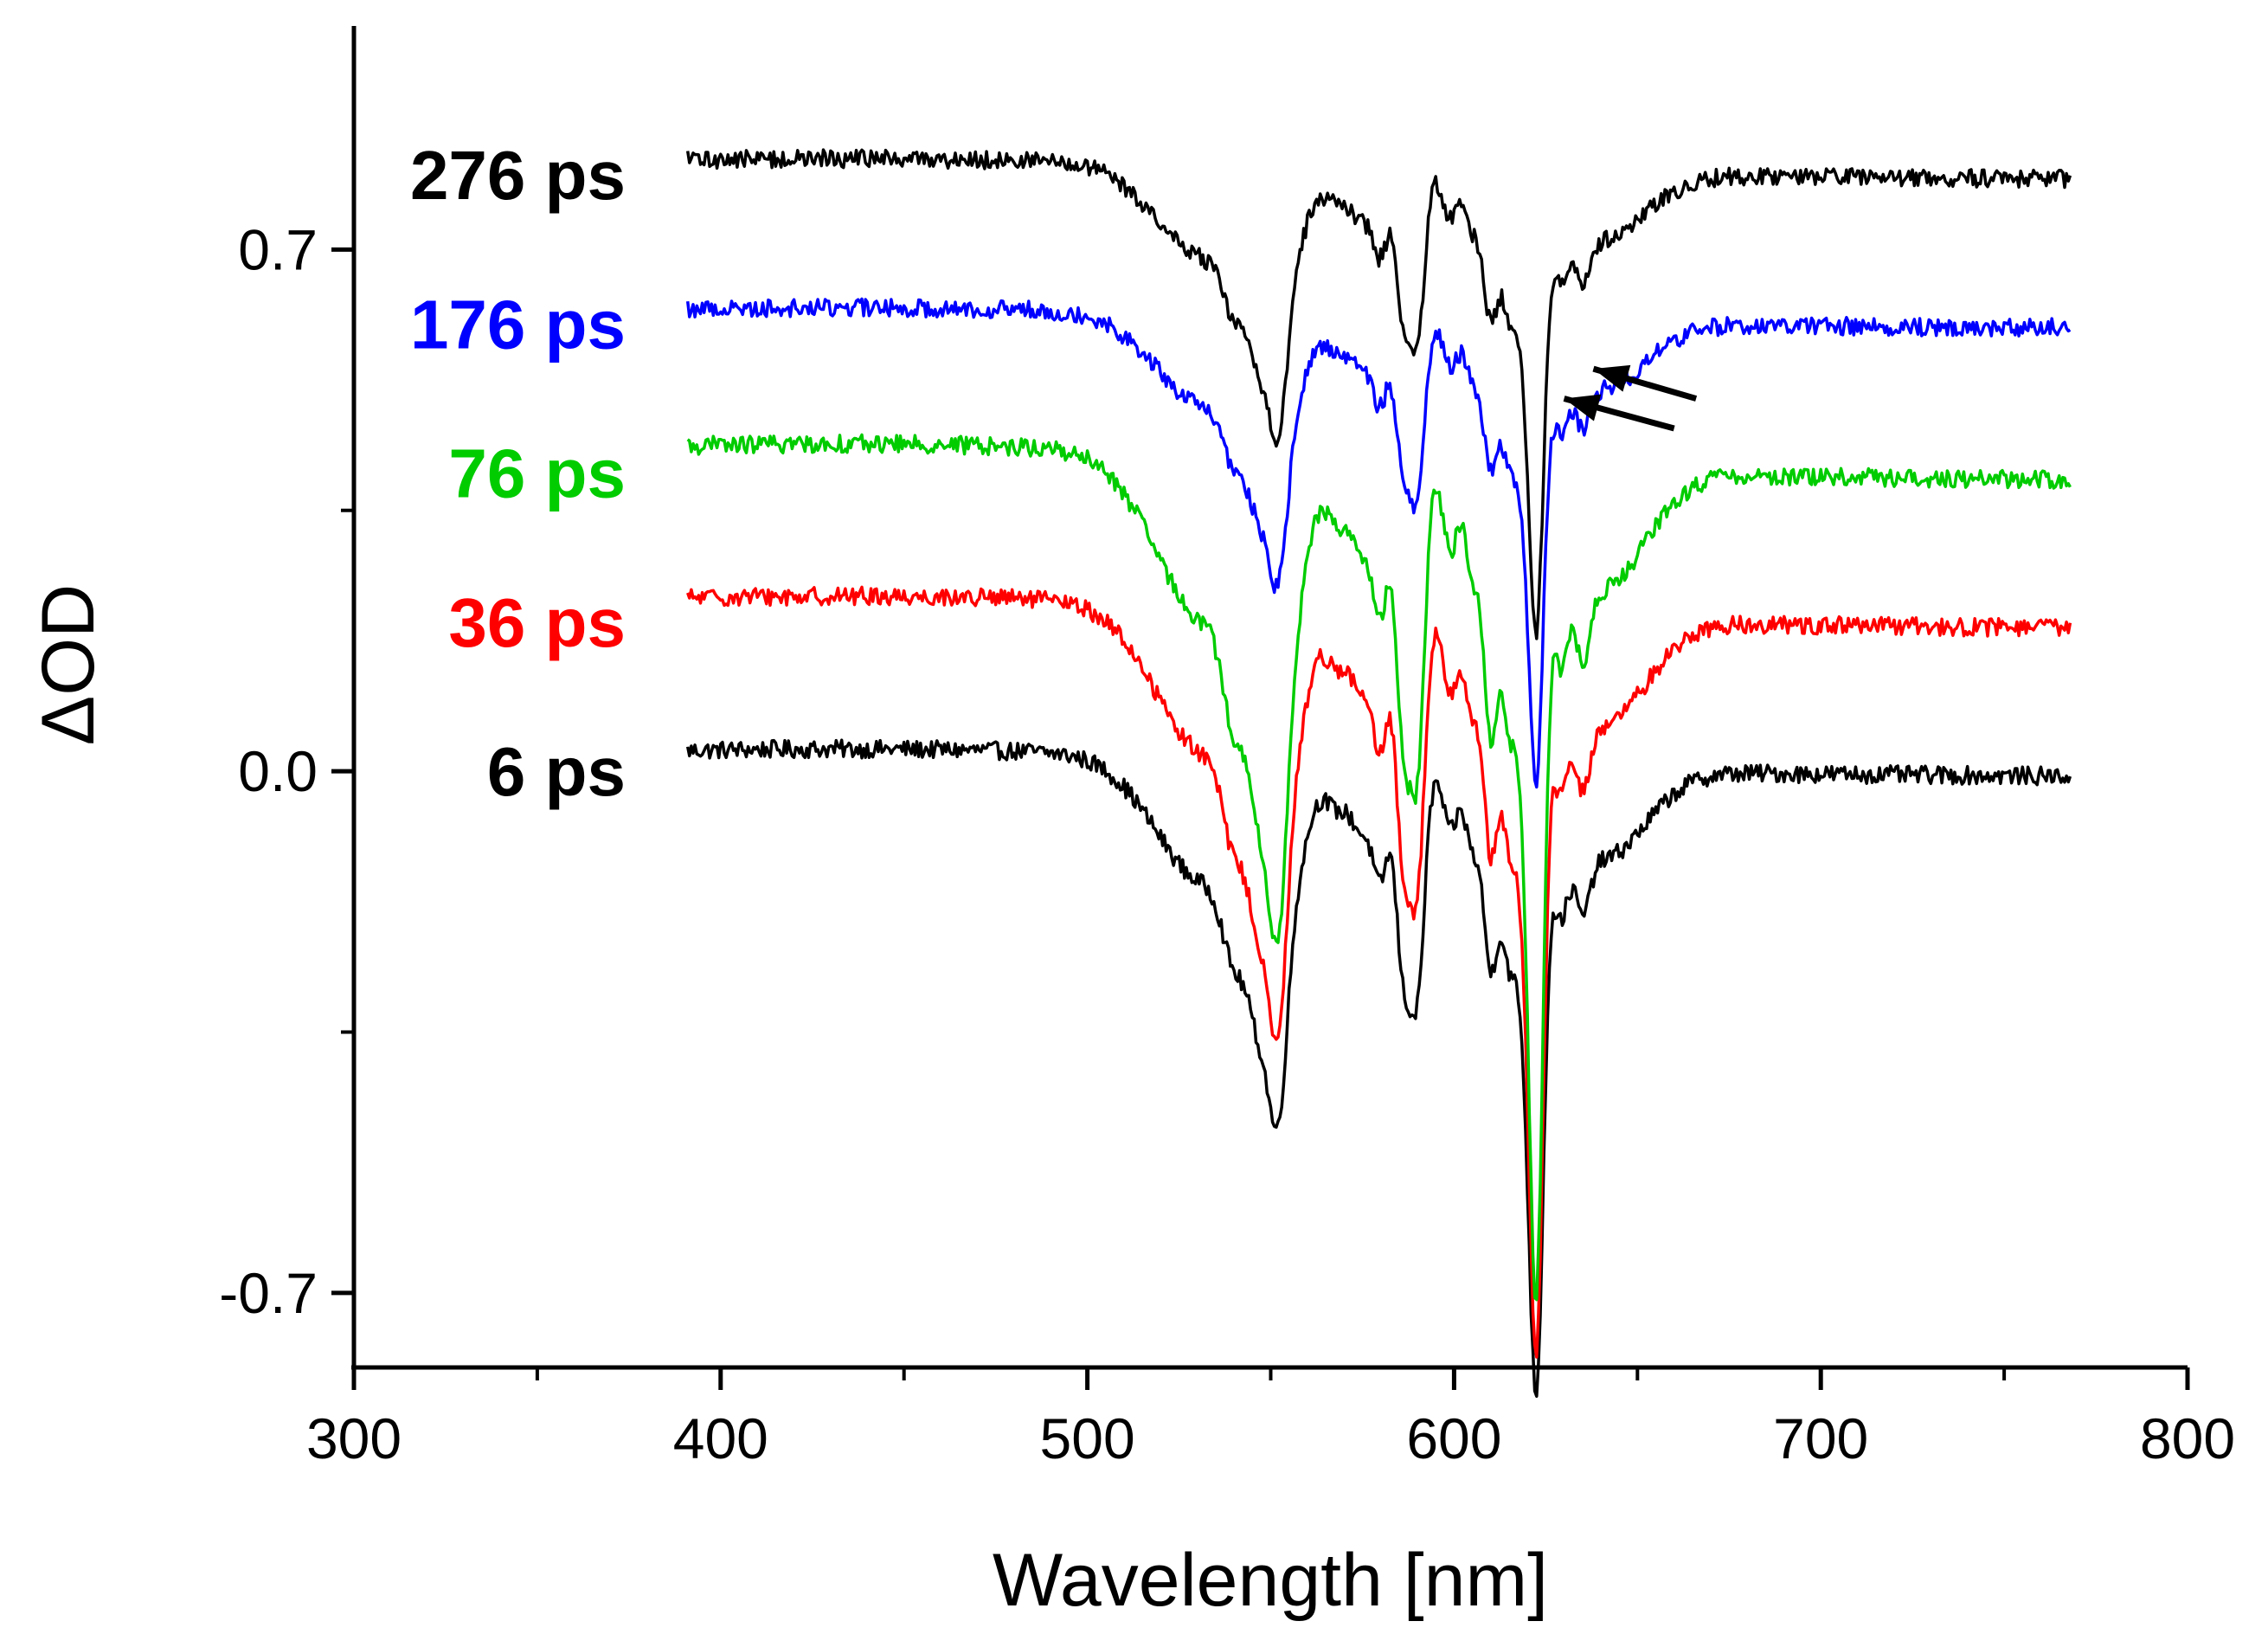 This screenshot has height=1647, width=2268. I want to click on x-tick-label: 700, so click(1821, 1438).